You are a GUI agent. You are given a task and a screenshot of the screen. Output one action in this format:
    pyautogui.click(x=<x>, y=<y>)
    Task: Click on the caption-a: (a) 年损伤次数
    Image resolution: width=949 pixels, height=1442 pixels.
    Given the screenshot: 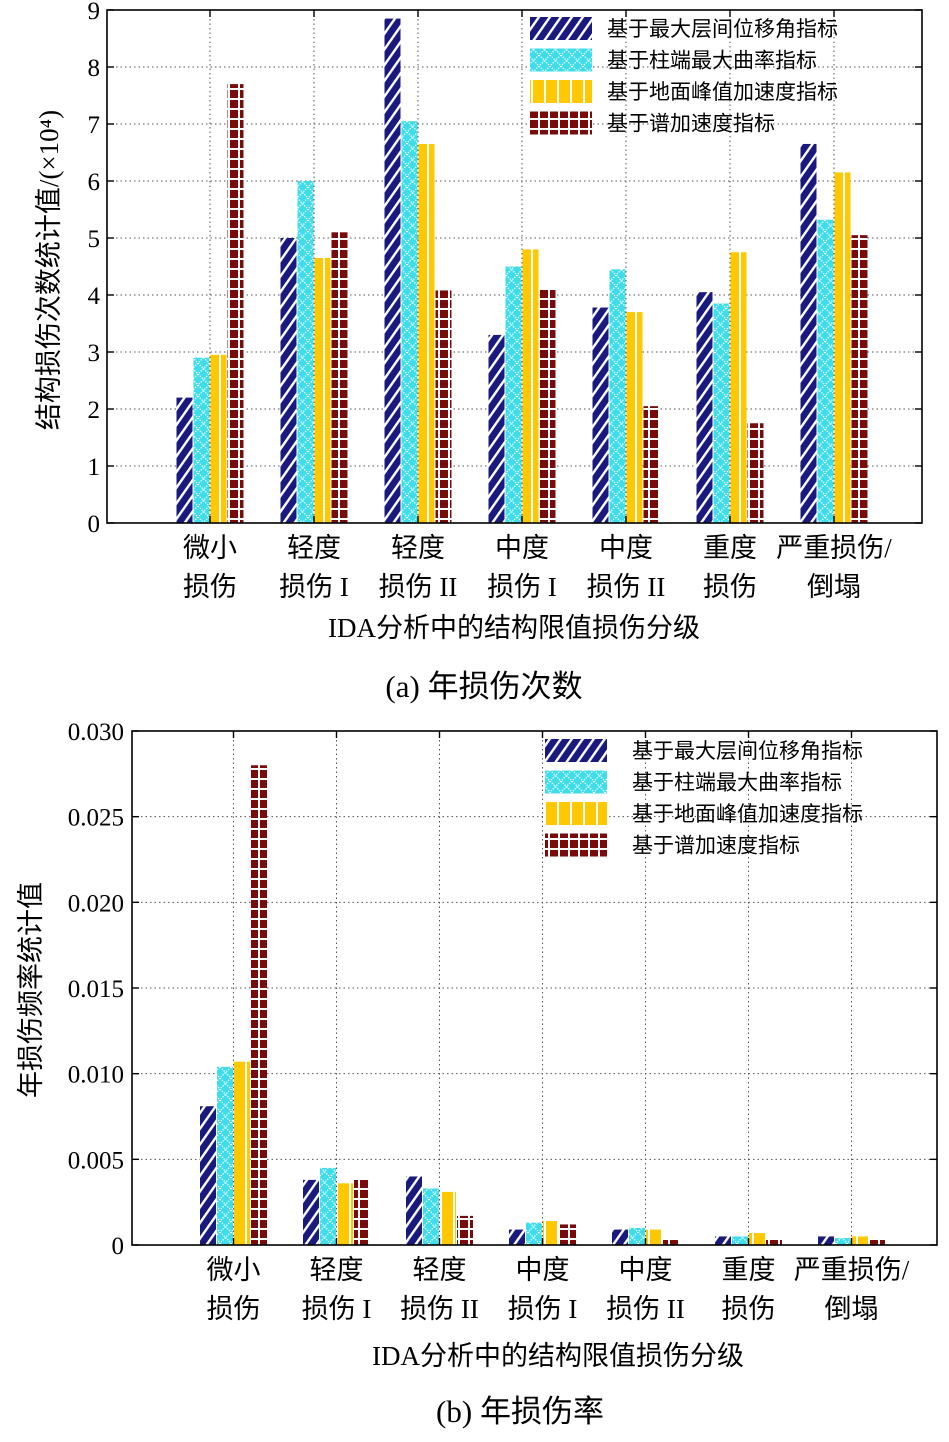 What is the action you would take?
    pyautogui.click(x=483, y=686)
    